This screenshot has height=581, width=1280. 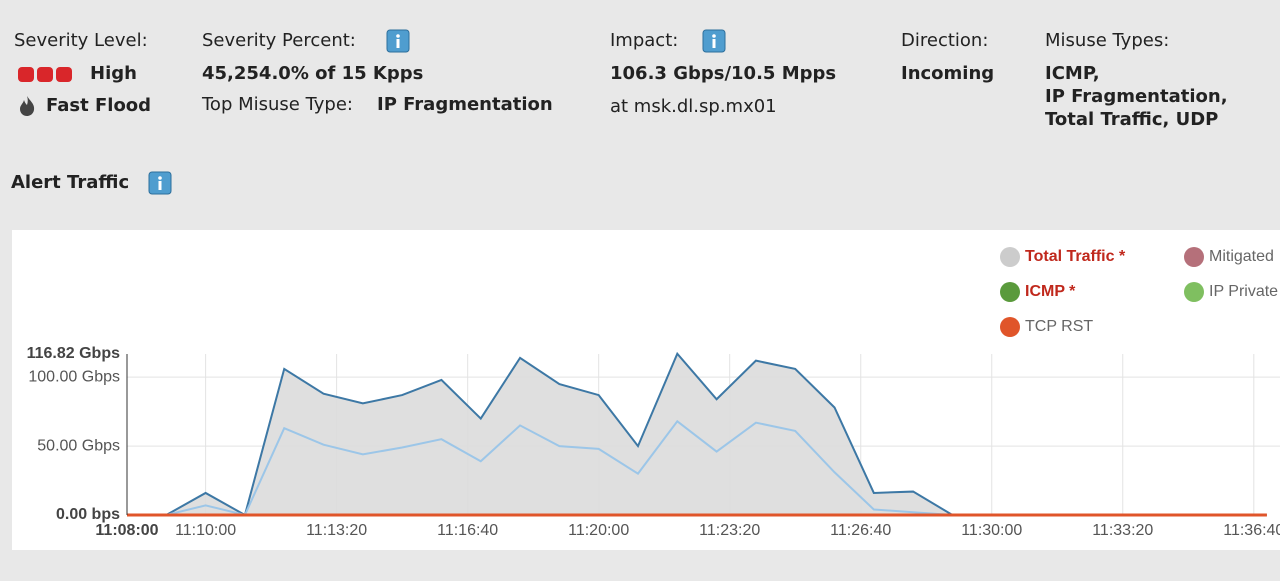 What do you see at coordinates (74, 376) in the screenshot?
I see `y-tick-label: 100.00 Gbps` at bounding box center [74, 376].